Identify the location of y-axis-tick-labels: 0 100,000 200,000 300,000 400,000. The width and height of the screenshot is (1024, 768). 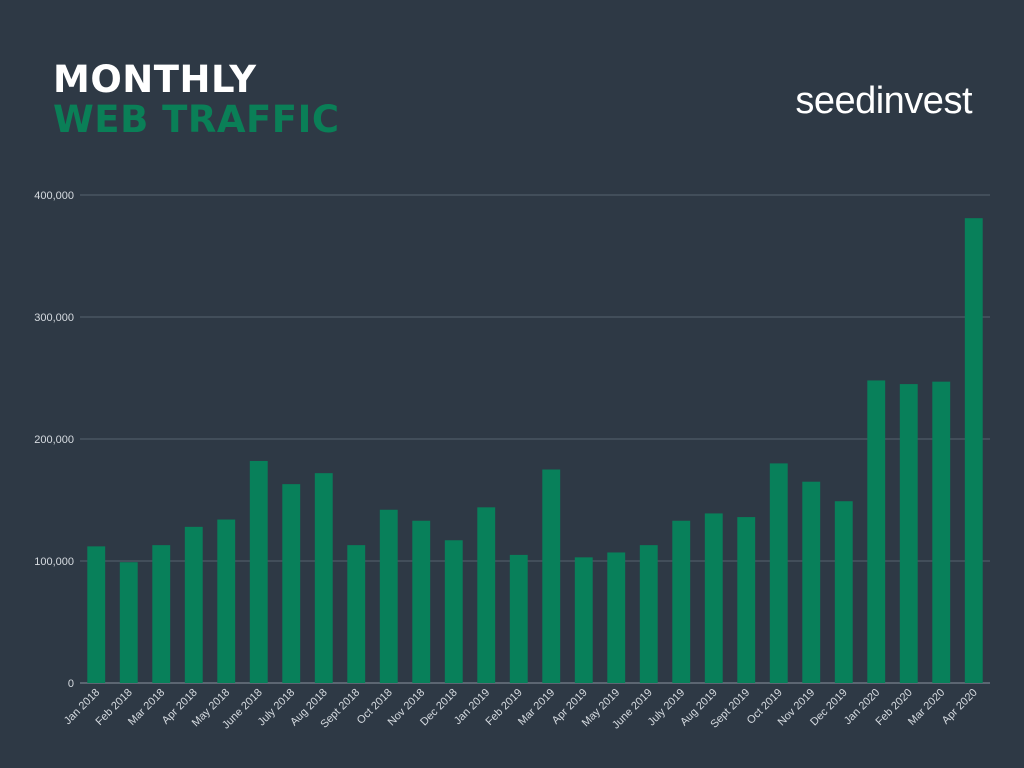
(54, 440).